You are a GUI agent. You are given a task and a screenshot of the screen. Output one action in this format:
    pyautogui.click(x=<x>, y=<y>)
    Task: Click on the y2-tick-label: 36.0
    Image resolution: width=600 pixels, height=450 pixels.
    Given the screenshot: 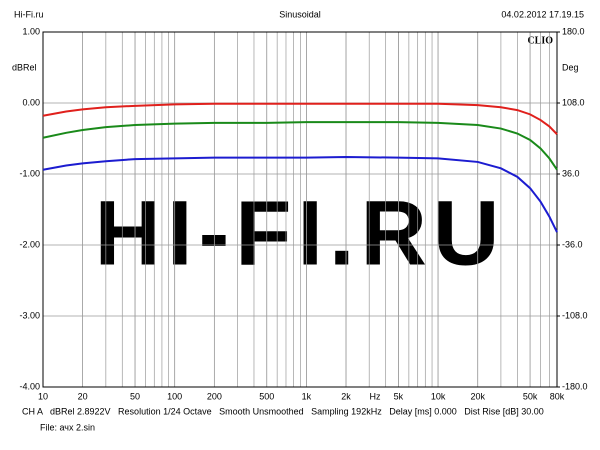 What is the action you would take?
    pyautogui.click(x=571, y=173)
    